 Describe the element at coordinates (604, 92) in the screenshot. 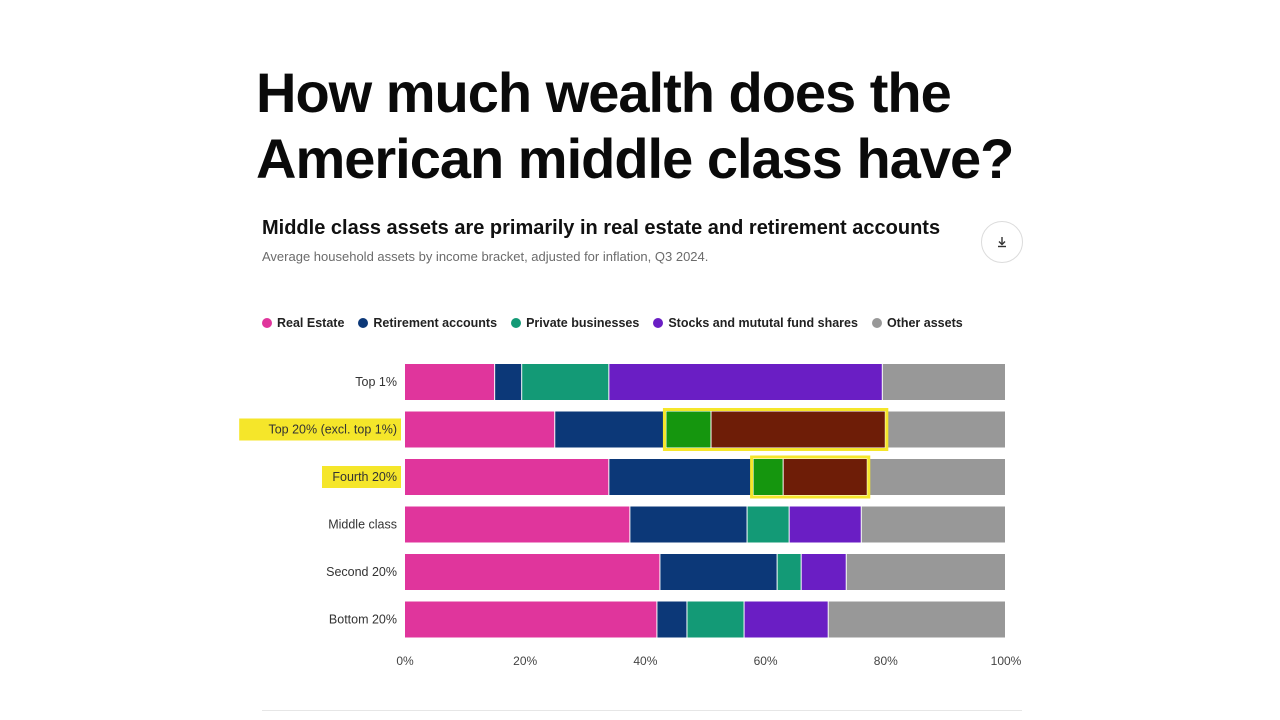

I see `headline-line-1: How much wealth does the` at that location.